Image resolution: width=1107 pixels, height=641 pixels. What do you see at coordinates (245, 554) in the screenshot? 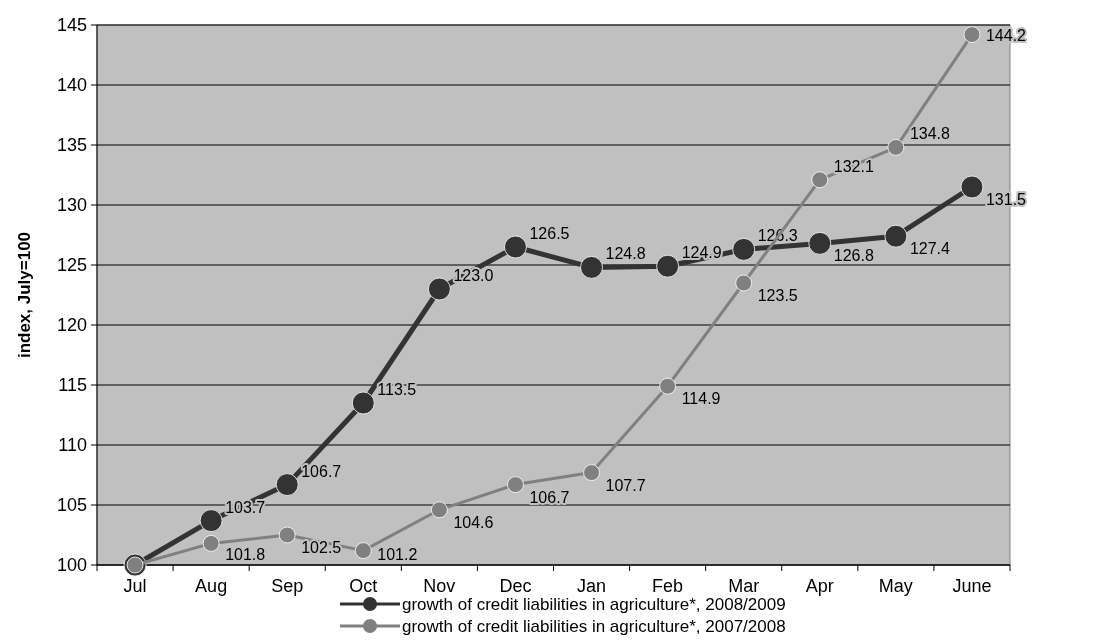
I see `data-label: 101.8` at bounding box center [245, 554].